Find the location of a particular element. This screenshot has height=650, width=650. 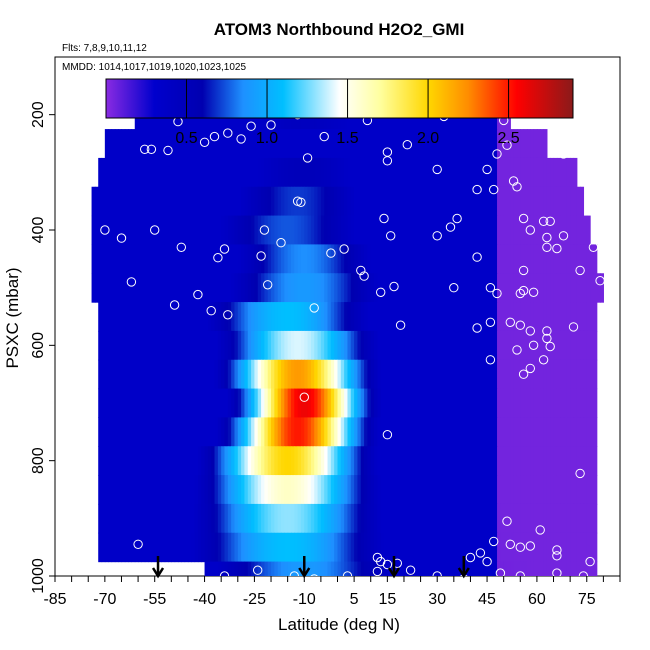

x-tick-label: -70 is located at coordinates (104, 599).